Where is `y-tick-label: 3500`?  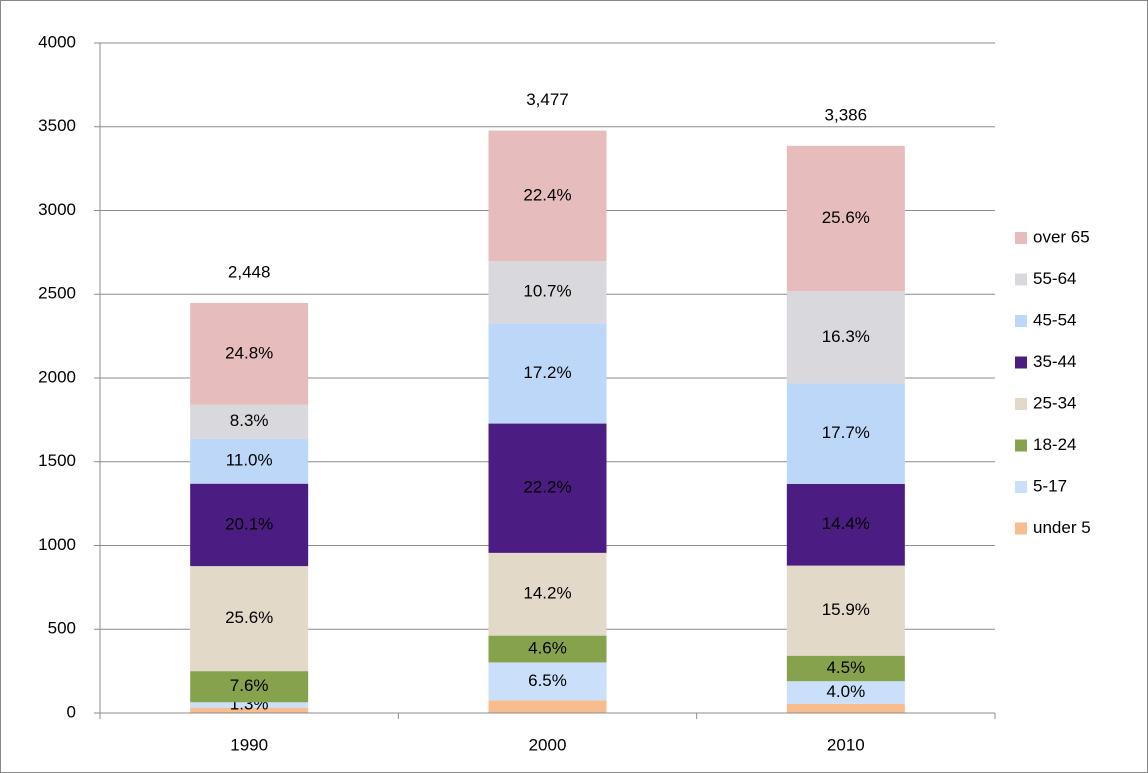 y-tick-label: 3500 is located at coordinates (57, 125).